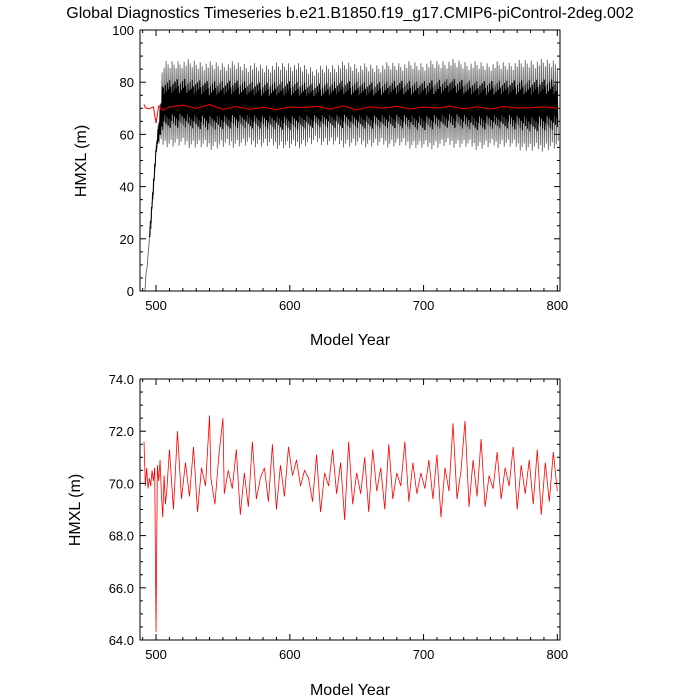  What do you see at coordinates (353, 157) in the screenshot?
I see `top-monthly-core-line` at bounding box center [353, 157].